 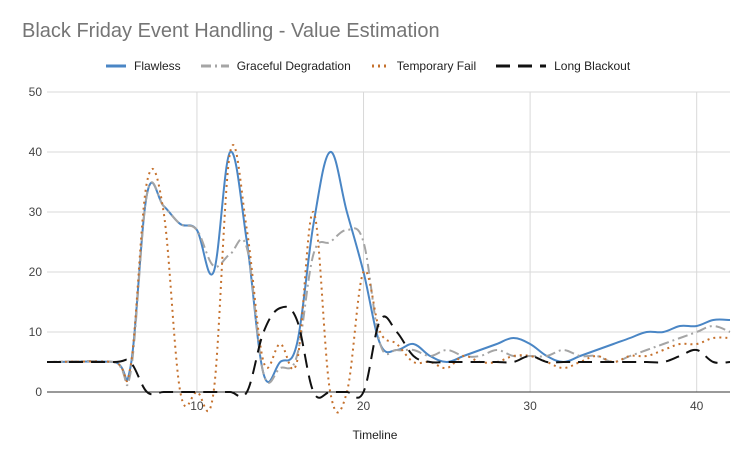 What do you see at coordinates (293, 66) in the screenshot?
I see `legend-label-graceful-degradation: Graceful Degradation` at bounding box center [293, 66].